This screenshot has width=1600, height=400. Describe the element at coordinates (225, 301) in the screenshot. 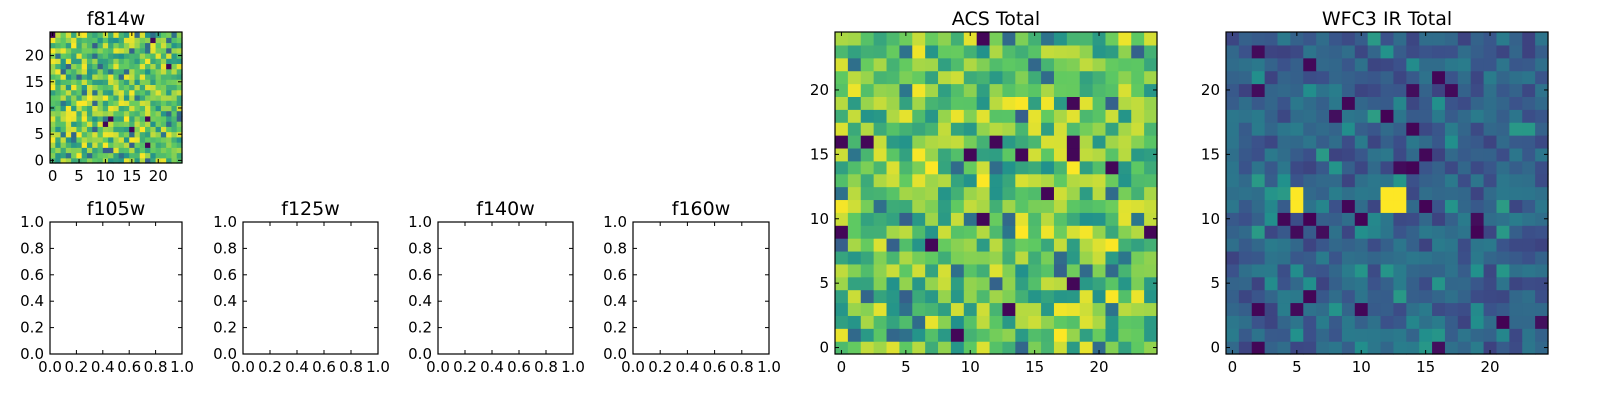

I see `y-tick-label: 0.4` at that location.